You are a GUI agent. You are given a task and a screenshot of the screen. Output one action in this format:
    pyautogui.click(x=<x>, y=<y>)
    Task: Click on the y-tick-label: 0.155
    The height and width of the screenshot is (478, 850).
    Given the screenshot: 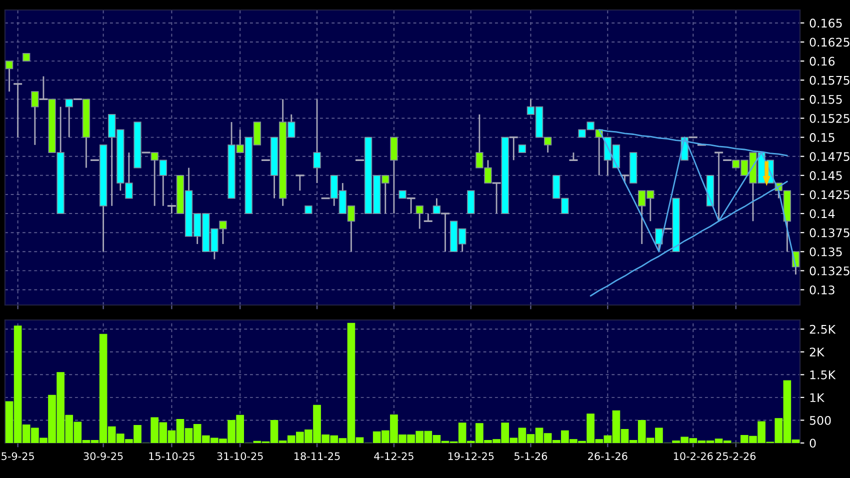 What is the action you would take?
    pyautogui.click(x=826, y=99)
    